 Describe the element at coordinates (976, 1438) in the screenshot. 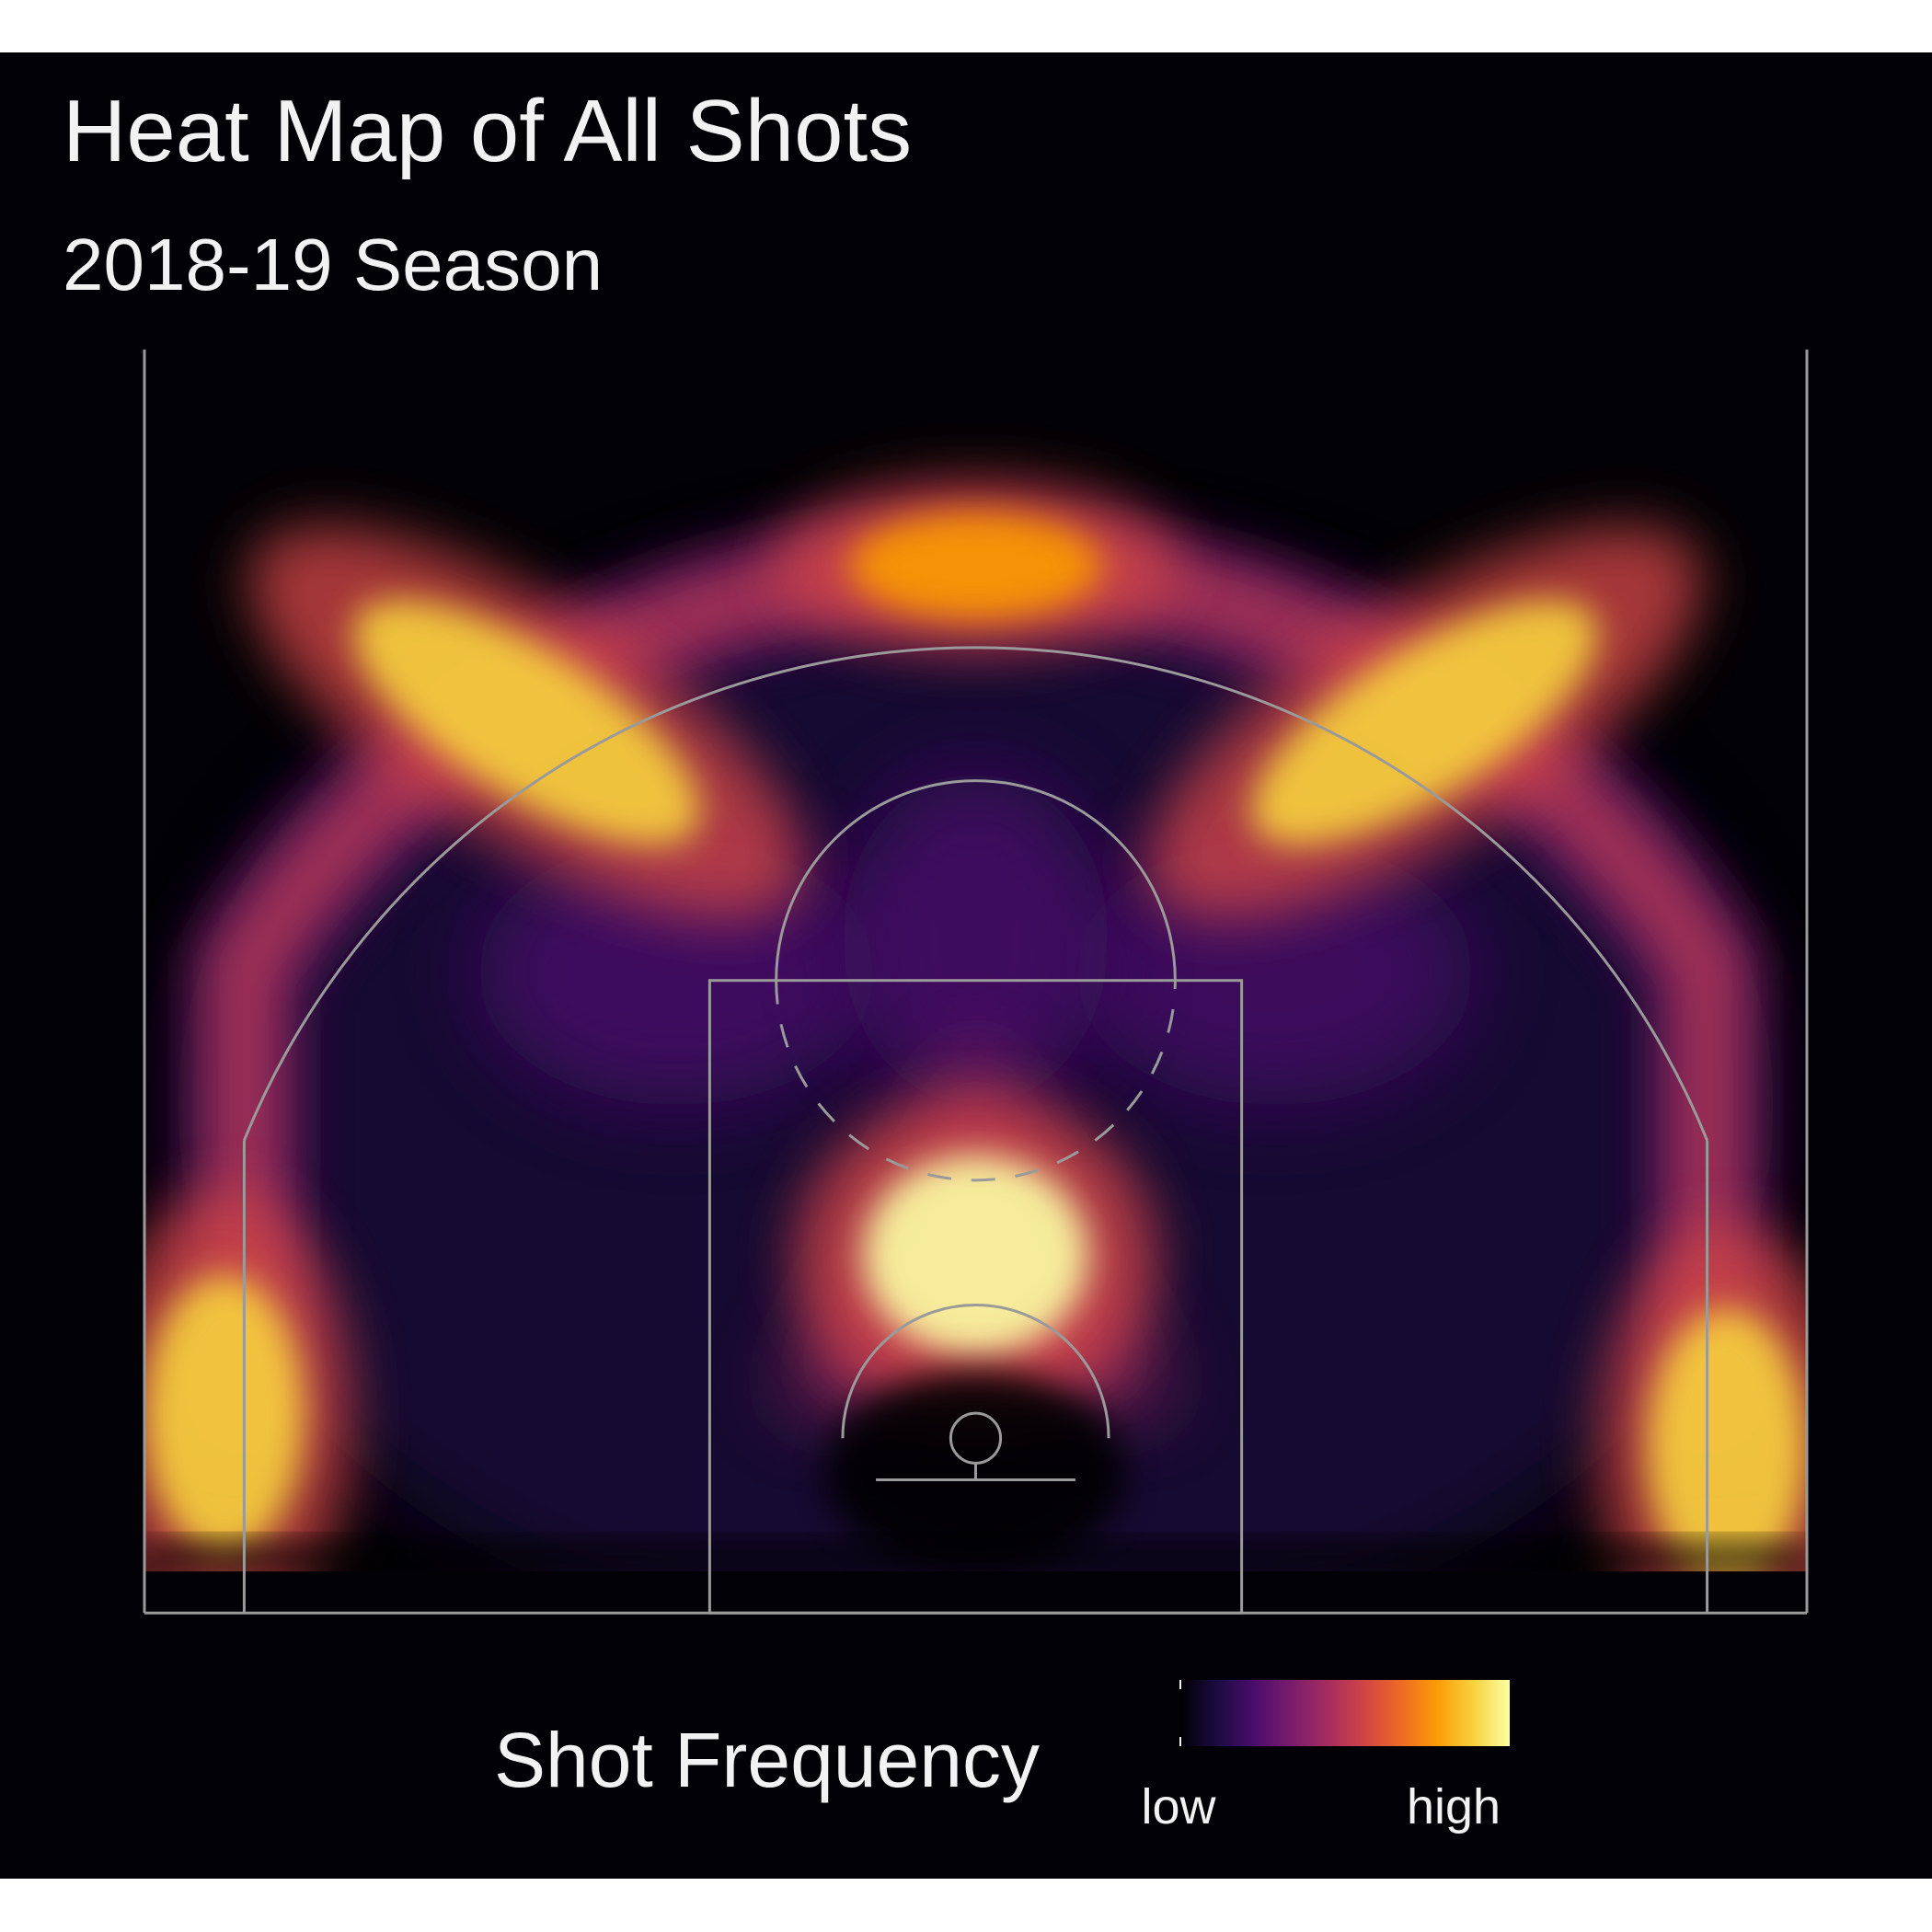

I see `court-hoop` at that location.